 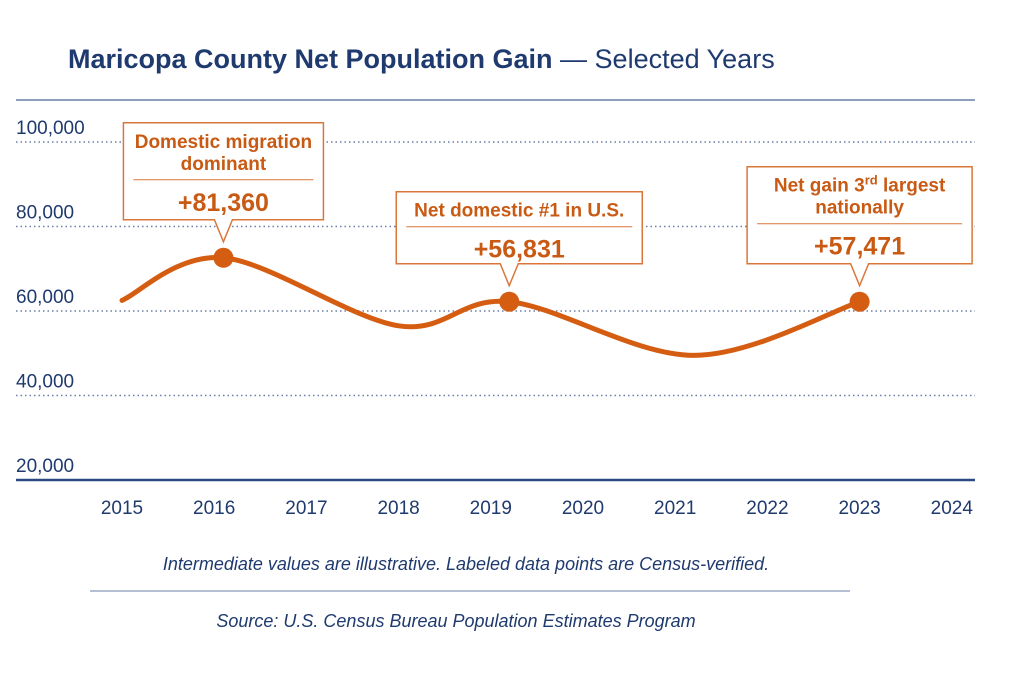 I want to click on title-sub: — Selected Years, so click(x=667, y=59).